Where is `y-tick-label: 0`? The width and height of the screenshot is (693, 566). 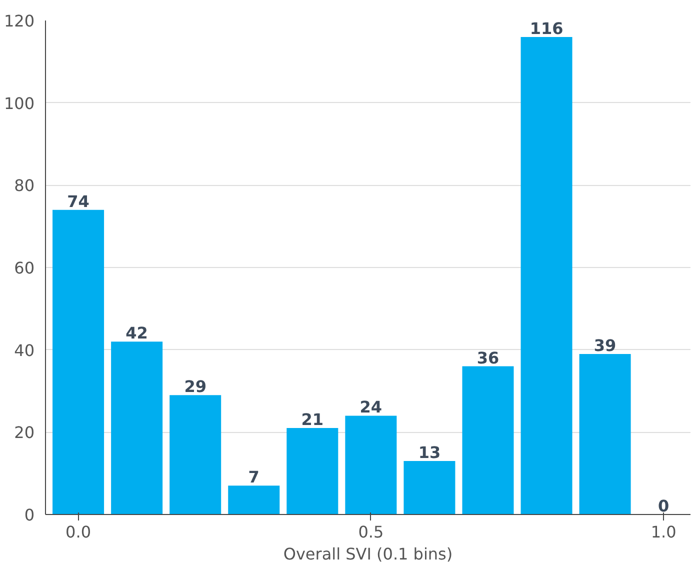 y-tick-label: 0 is located at coordinates (29, 515).